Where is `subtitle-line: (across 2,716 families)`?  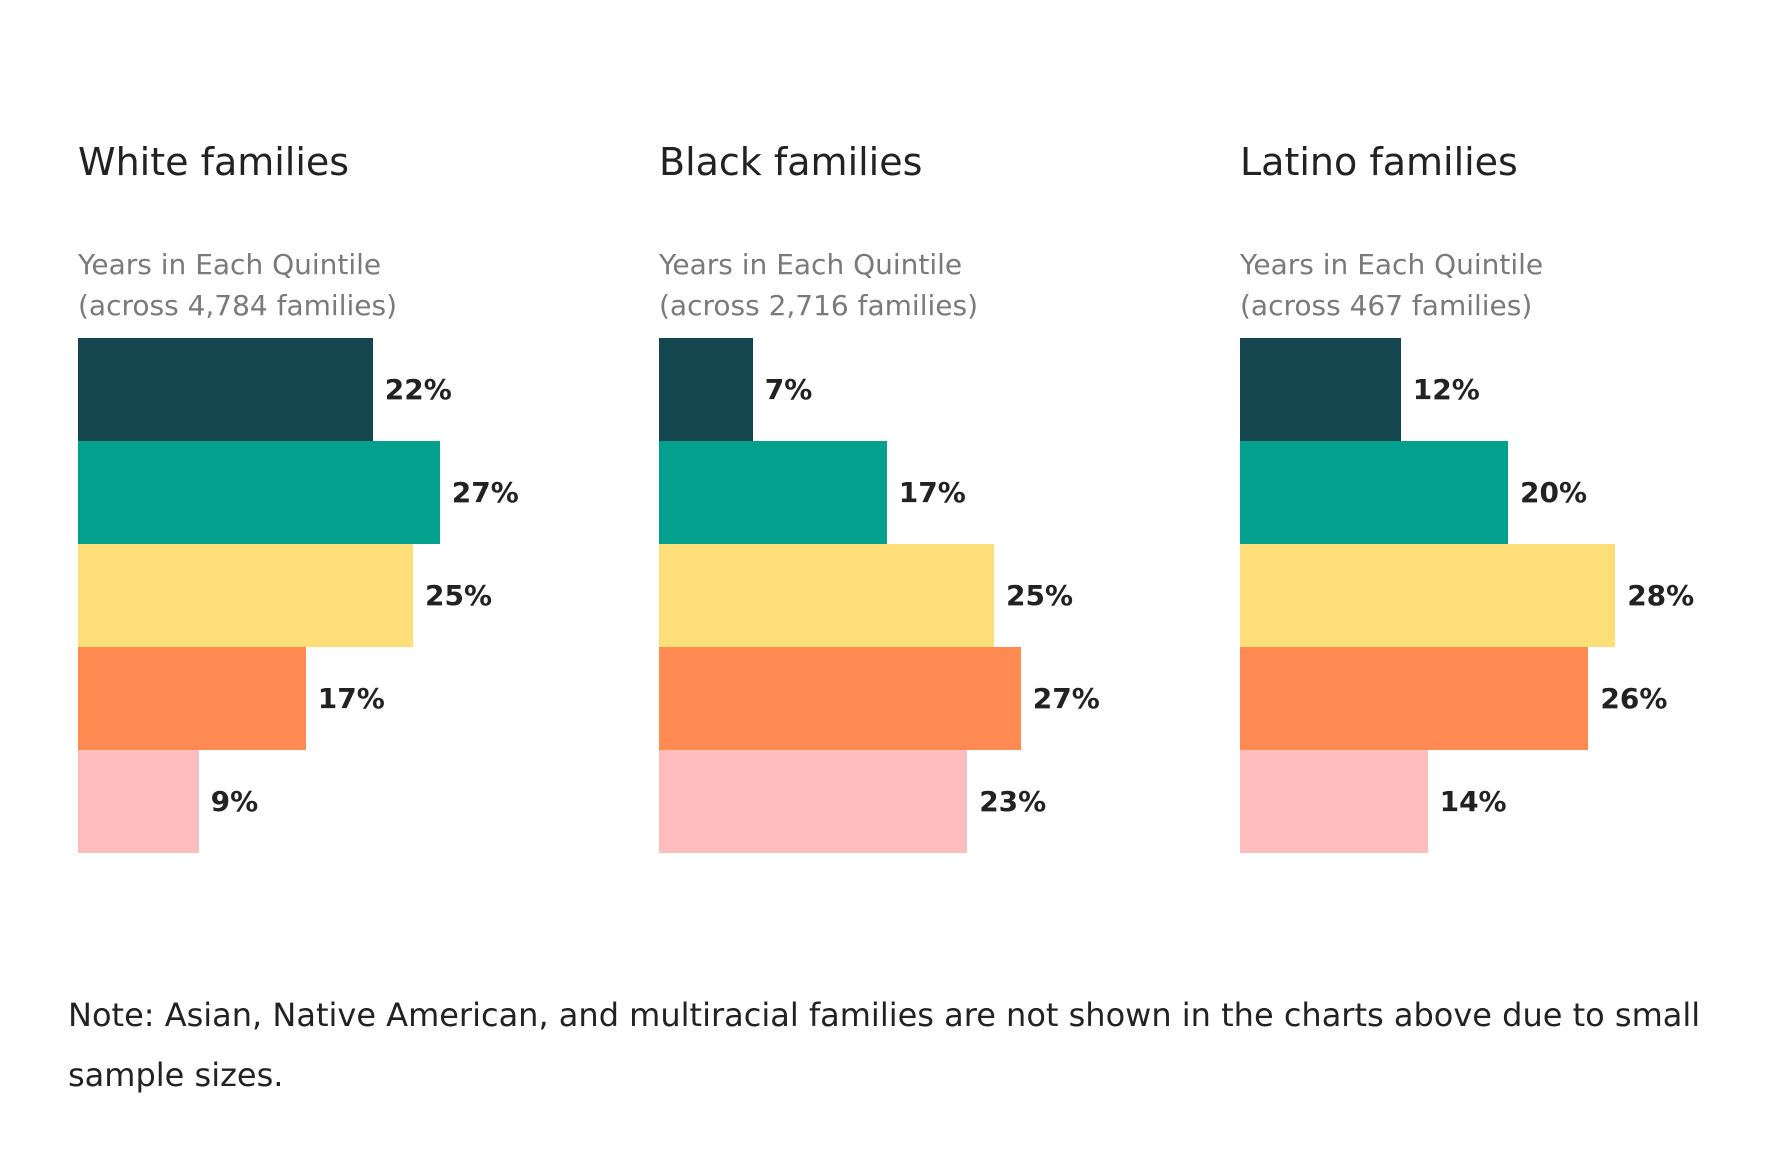
subtitle-line: (across 2,716 families) is located at coordinates (819, 305).